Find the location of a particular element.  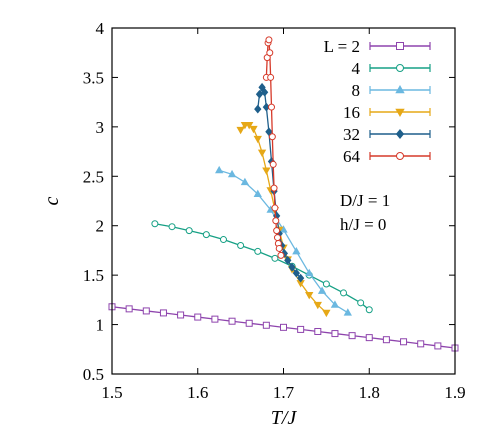

y-tick-label: 2 is located at coordinates (100, 226).